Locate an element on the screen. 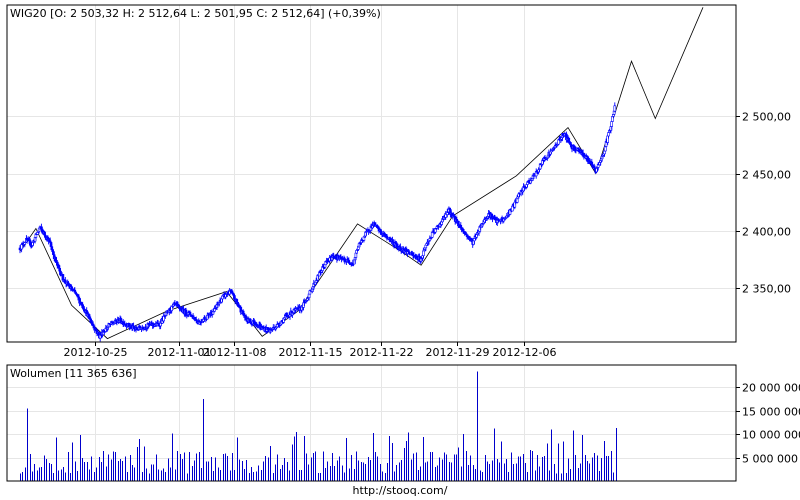 Image resolution: width=800 pixels, height=500 pixels. volume-y-axis: 5 000 000 10 000 000 15 000 000 20 000 000 is located at coordinates (768, 424).